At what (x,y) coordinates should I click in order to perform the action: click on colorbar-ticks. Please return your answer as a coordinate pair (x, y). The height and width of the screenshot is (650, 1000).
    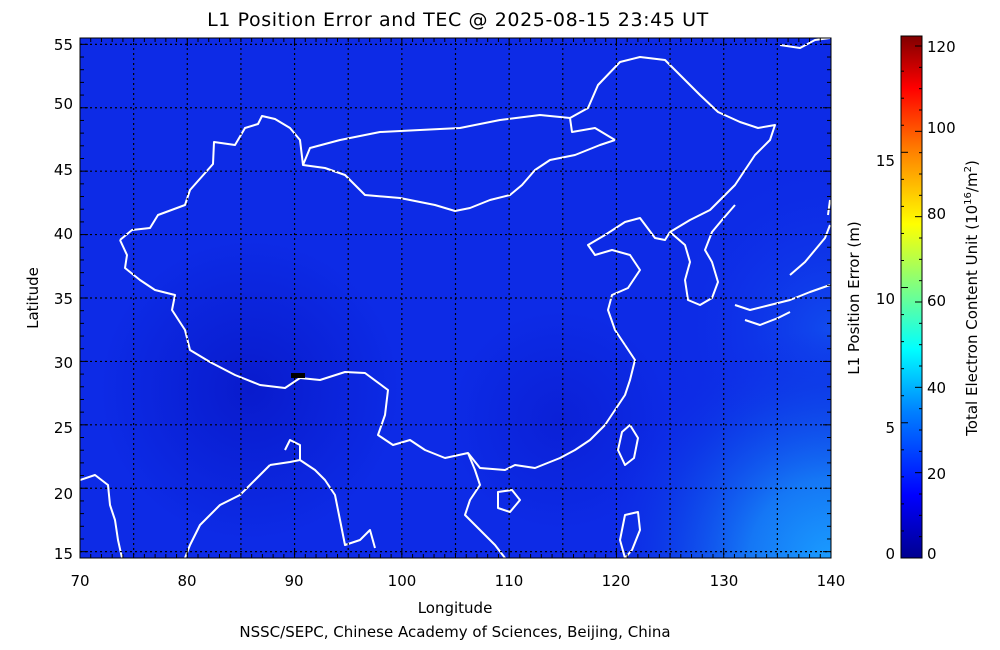
    Looking at the image, I should click on (911, 302).